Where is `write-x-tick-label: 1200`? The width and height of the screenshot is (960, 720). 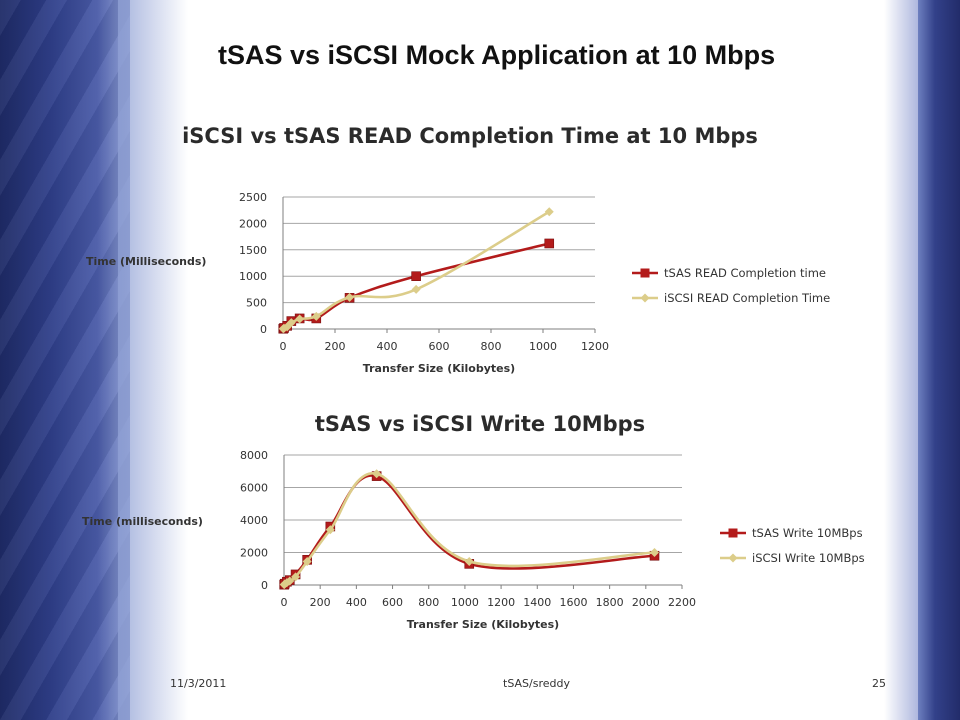
write-x-tick-label: 1200 is located at coordinates (501, 602).